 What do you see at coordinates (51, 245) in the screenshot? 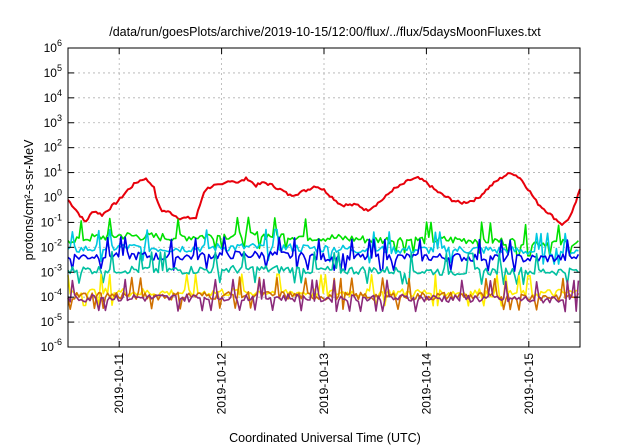
I see `y-tick-label: 10⁻²` at bounding box center [51, 245].